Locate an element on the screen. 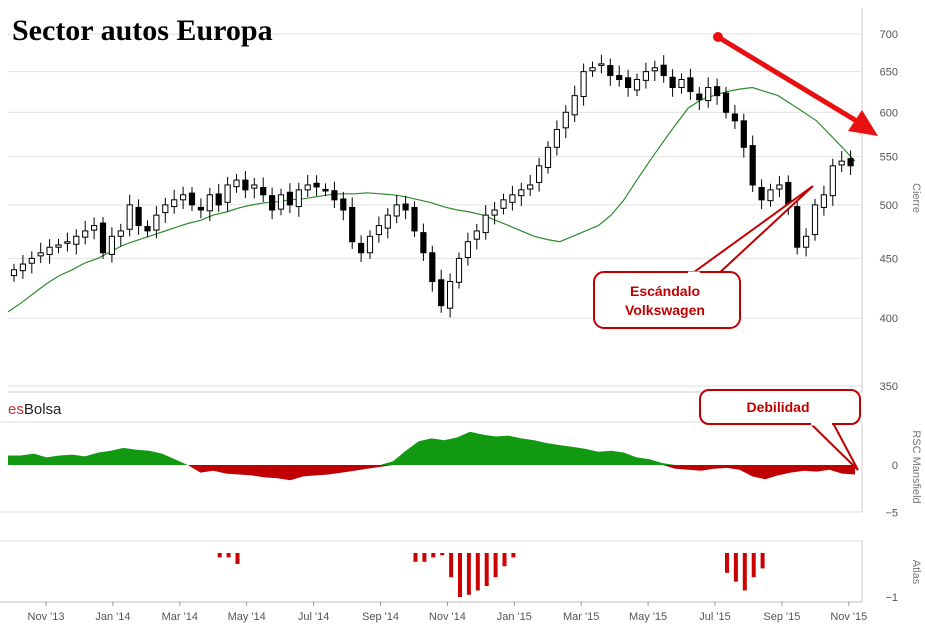 The image size is (925, 625). brand-logo: esBolsa is located at coordinates (35, 409).